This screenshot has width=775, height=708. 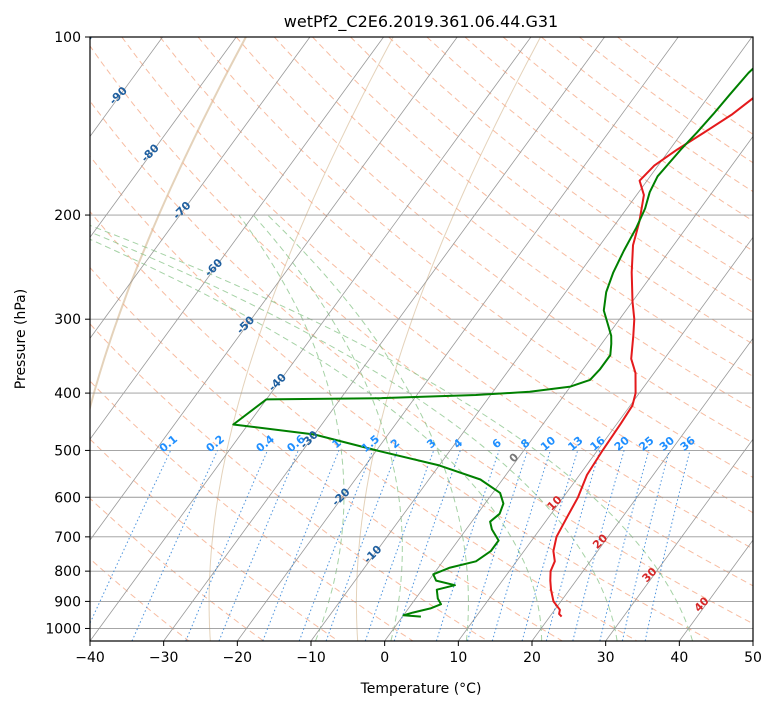 What do you see at coordinates (340, 496) in the screenshot?
I see `dry-adiabat-label: -20` at bounding box center [340, 496].